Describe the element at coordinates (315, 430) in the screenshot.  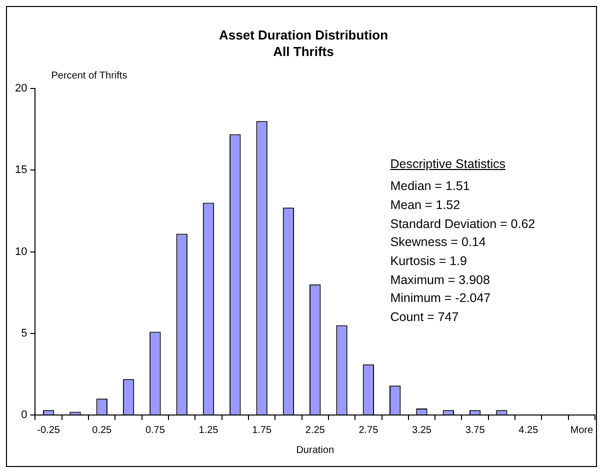
I see `x-tick-label: 2.25` at that location.